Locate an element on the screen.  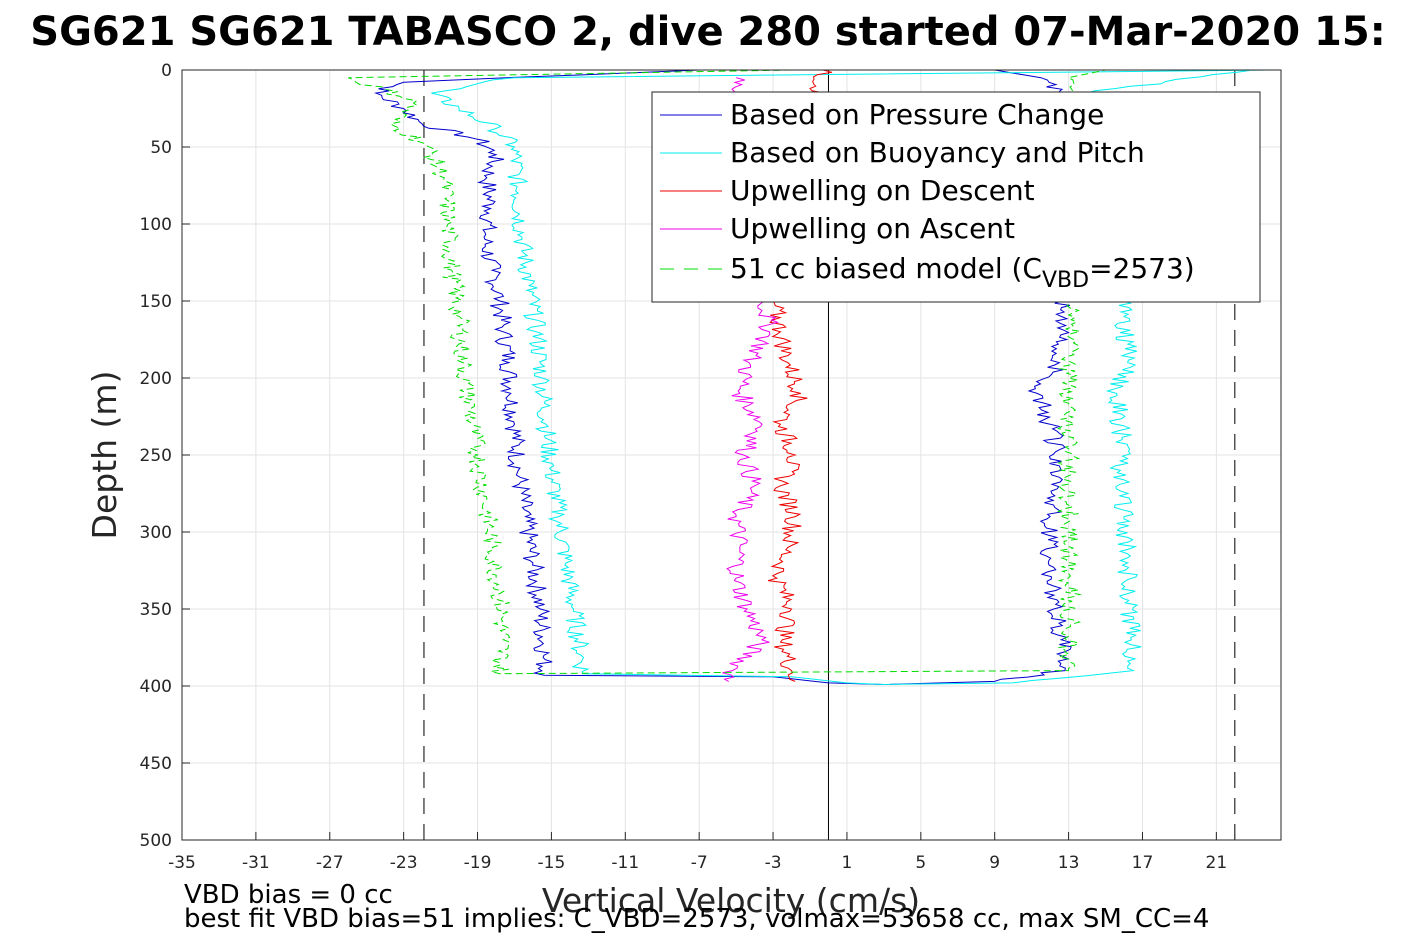
x-tick-label: -35 is located at coordinates (182, 863).